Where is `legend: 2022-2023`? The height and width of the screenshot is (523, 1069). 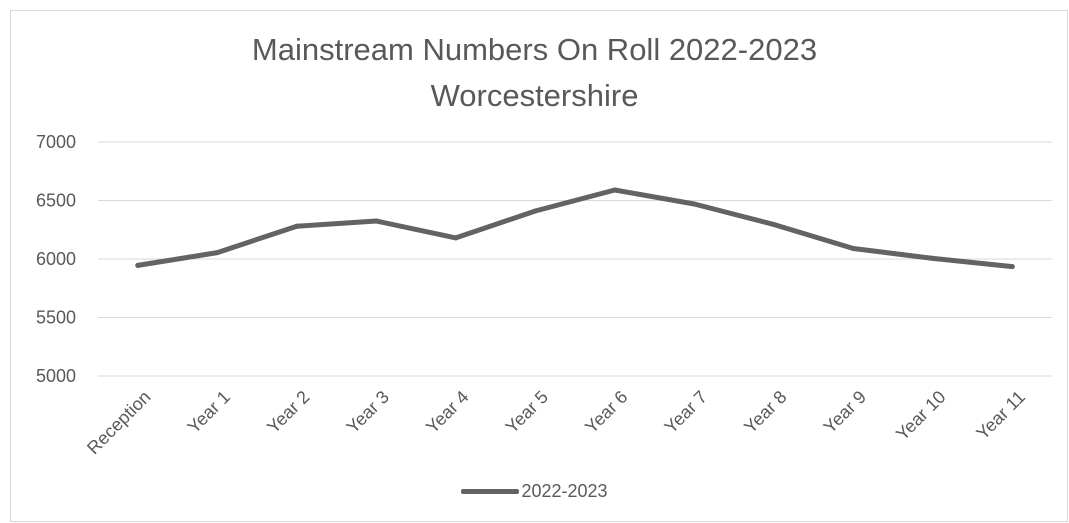 legend: 2022-2023 is located at coordinates (534, 491).